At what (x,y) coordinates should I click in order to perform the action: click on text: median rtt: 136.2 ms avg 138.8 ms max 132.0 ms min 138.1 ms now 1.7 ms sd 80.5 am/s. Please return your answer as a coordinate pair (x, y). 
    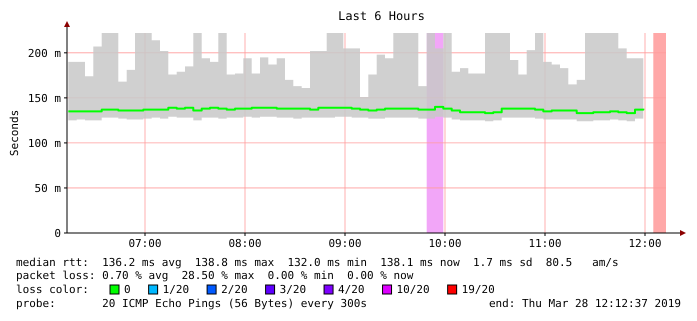
    Looking at the image, I should click on (317, 262).